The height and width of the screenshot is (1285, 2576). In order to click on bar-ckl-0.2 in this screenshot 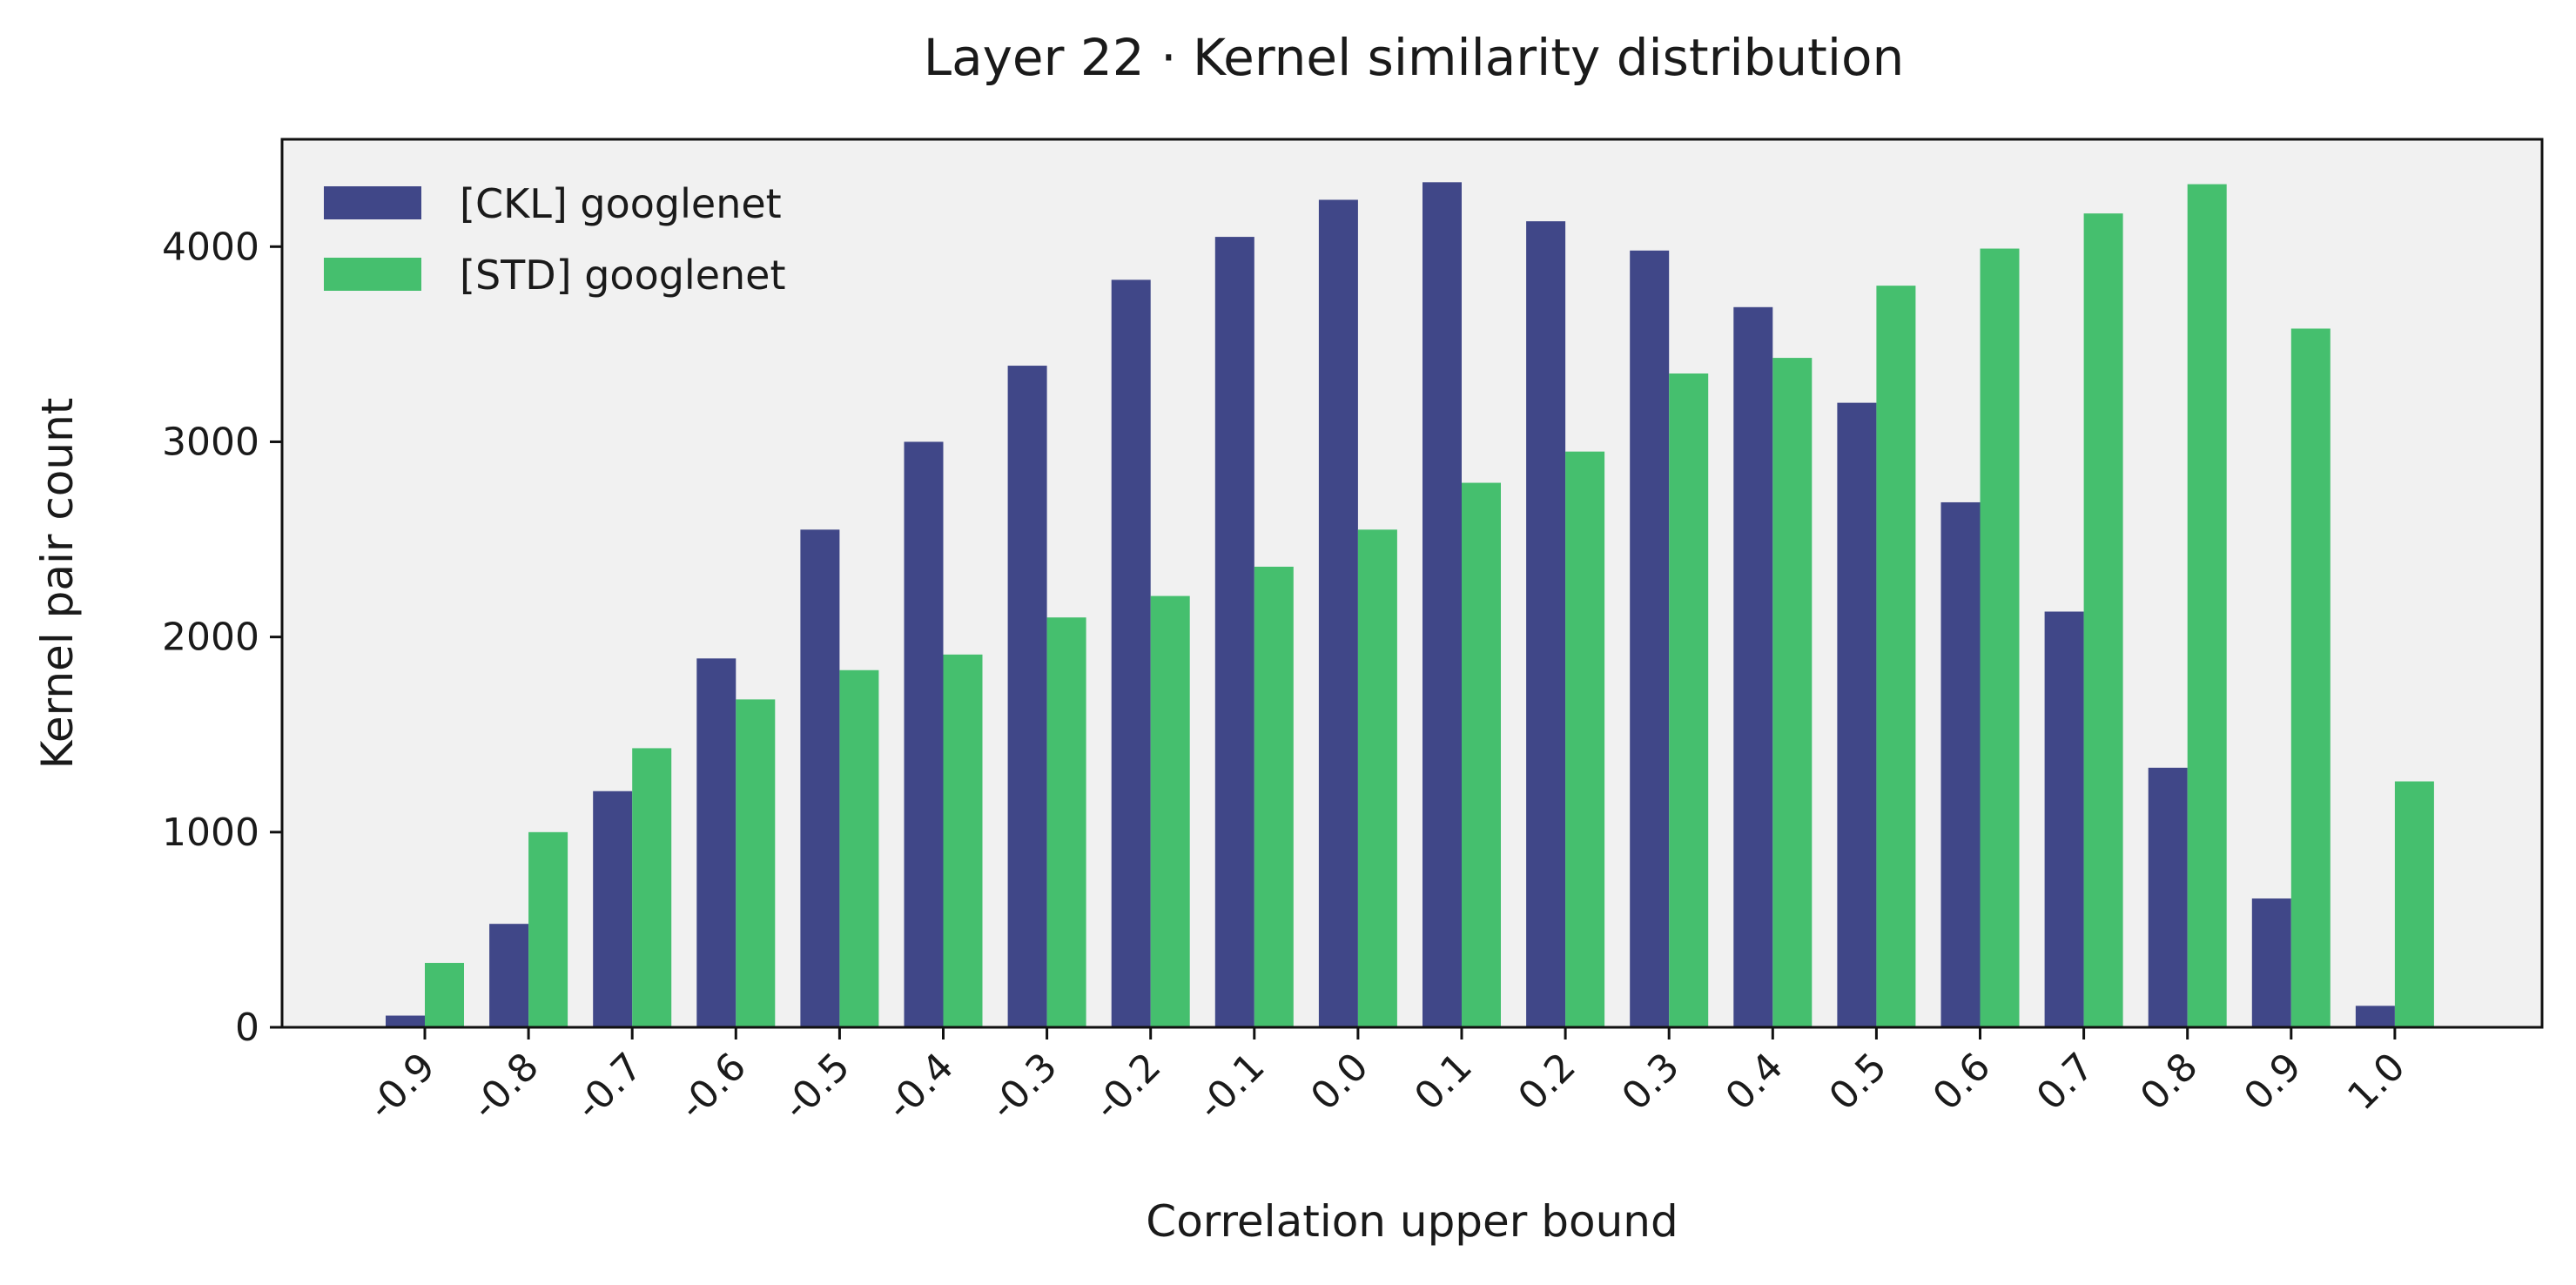, I will do `click(1546, 624)`.